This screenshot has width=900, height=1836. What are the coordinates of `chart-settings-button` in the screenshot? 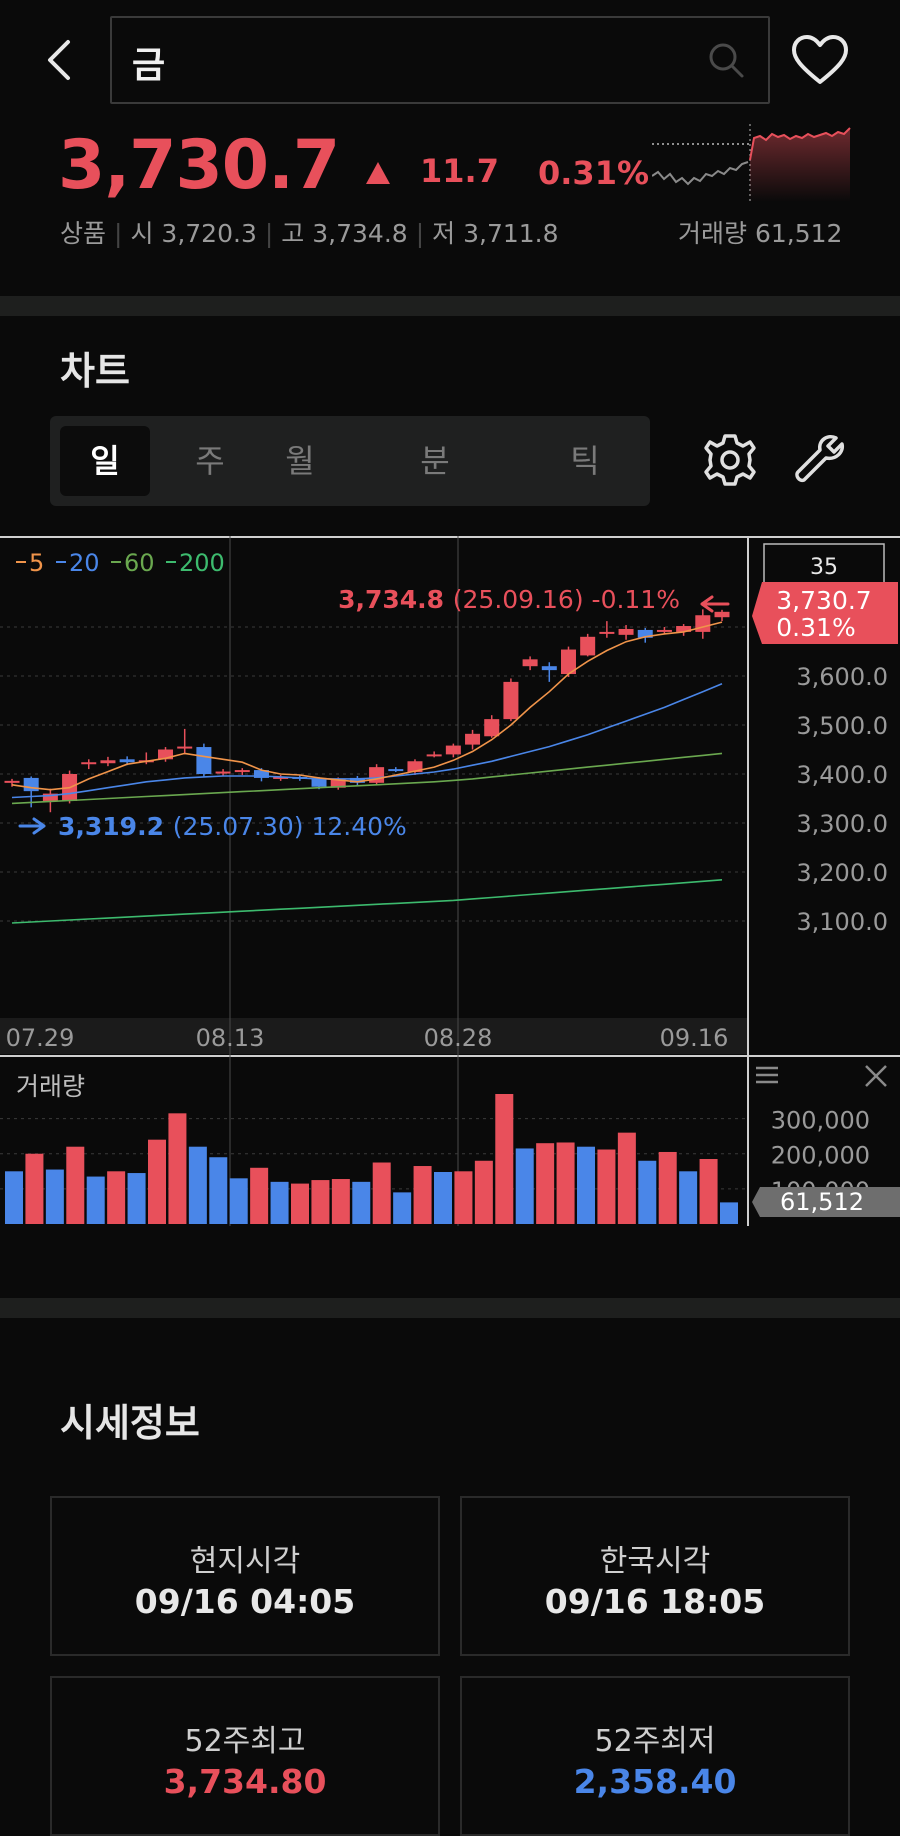 It's located at (730, 460).